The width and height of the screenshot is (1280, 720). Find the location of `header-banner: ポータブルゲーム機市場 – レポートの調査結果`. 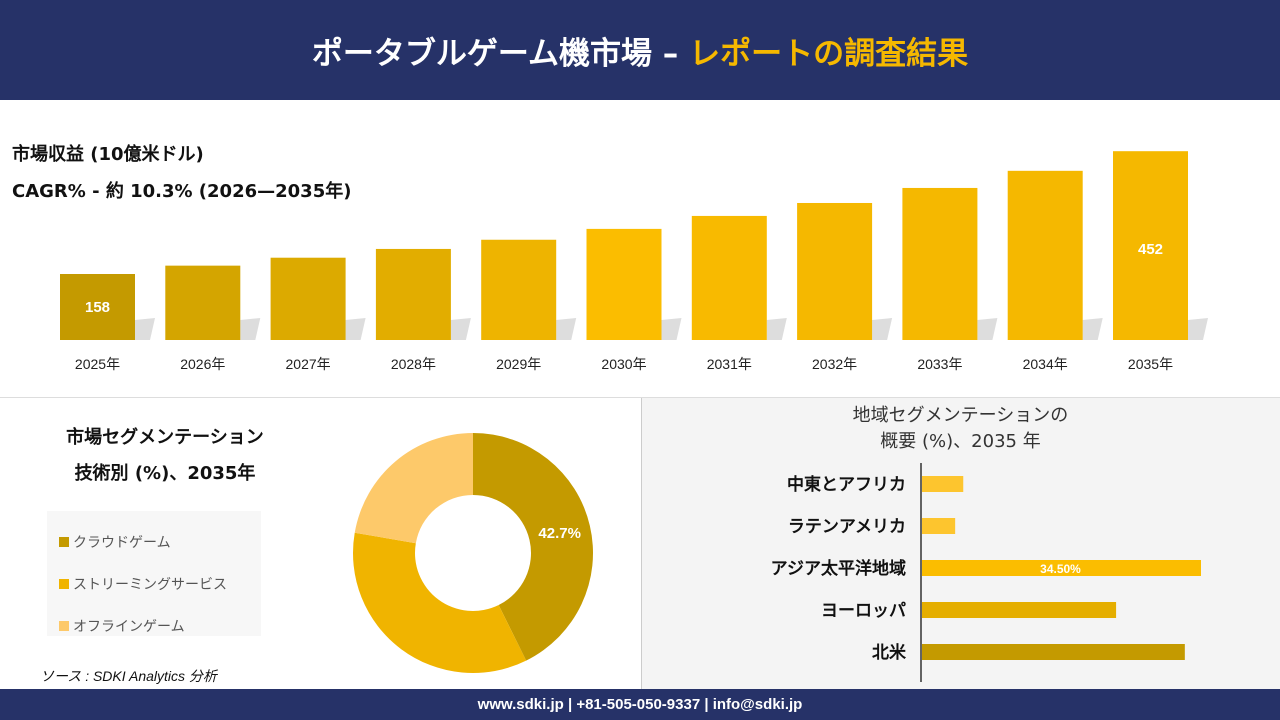

header-banner: ポータブルゲーム機市場 – レポートの調査結果 is located at coordinates (640, 50).